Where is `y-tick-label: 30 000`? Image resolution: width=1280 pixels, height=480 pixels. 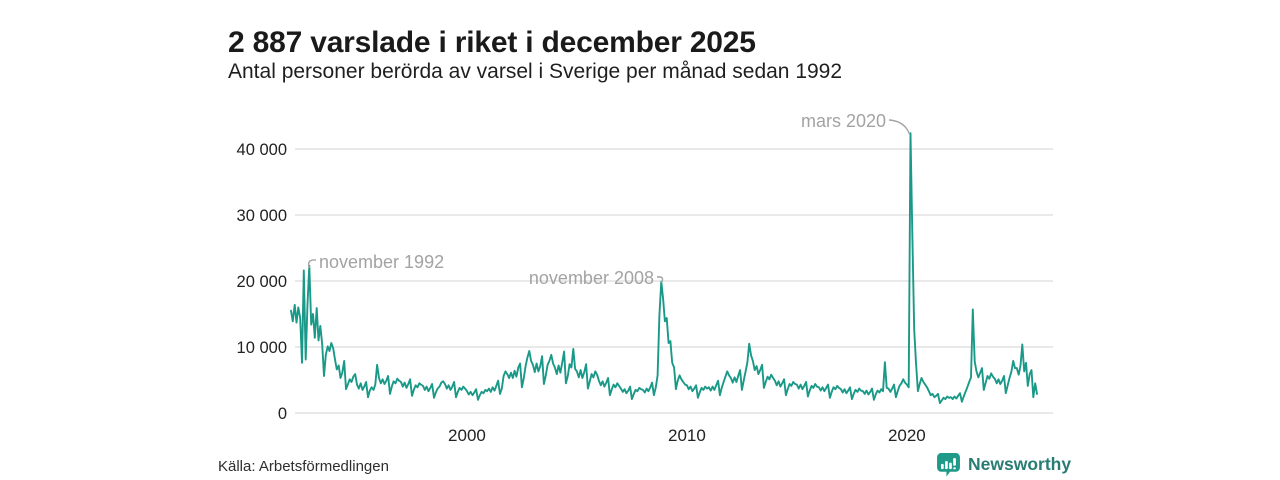
y-tick-label: 30 000 is located at coordinates (262, 216).